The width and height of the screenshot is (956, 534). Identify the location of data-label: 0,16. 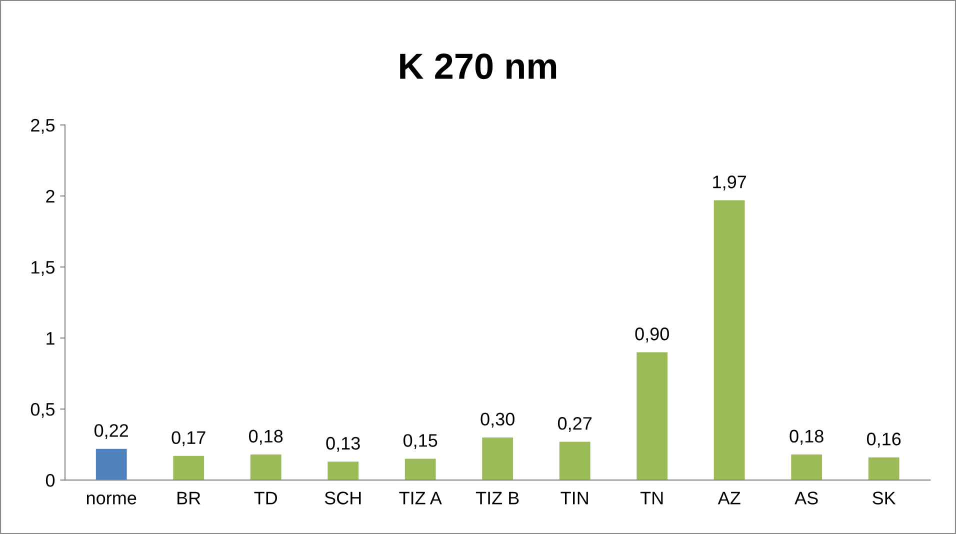
(883, 440).